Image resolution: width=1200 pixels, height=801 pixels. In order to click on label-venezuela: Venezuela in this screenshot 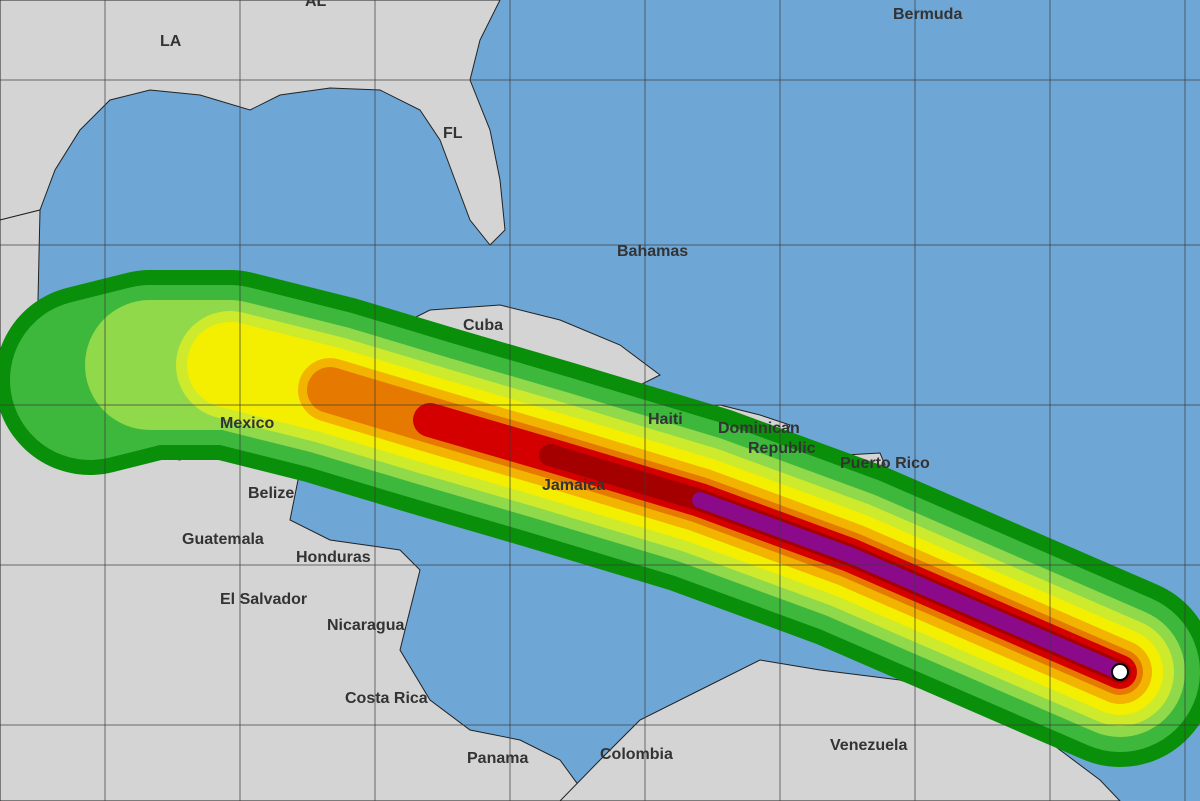, I will do `click(868, 745)`.